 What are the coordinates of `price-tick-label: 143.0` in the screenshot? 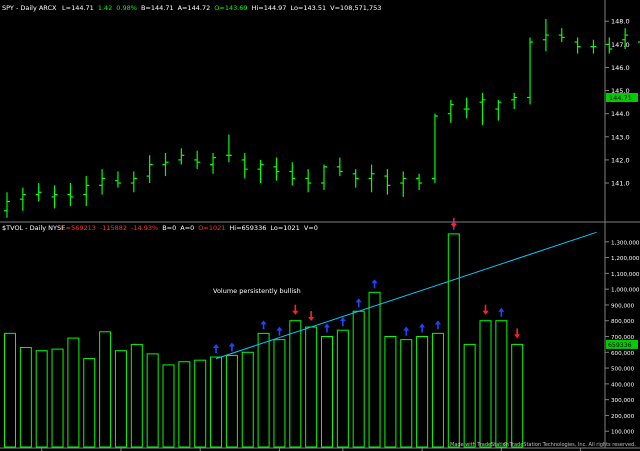 It's located at (620, 137).